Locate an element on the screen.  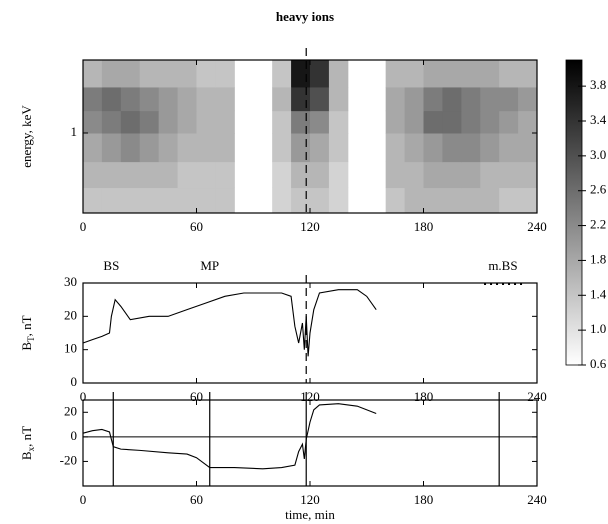
colorbar-tick-label: 3.0 is located at coordinates (598, 154).